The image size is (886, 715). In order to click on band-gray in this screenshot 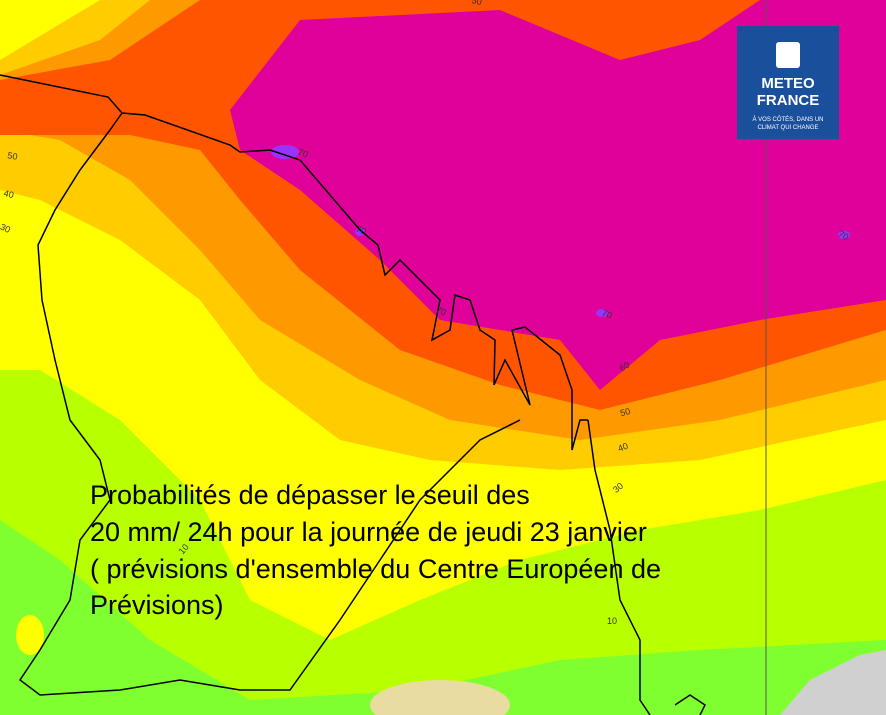, I will do `click(833, 682)`.